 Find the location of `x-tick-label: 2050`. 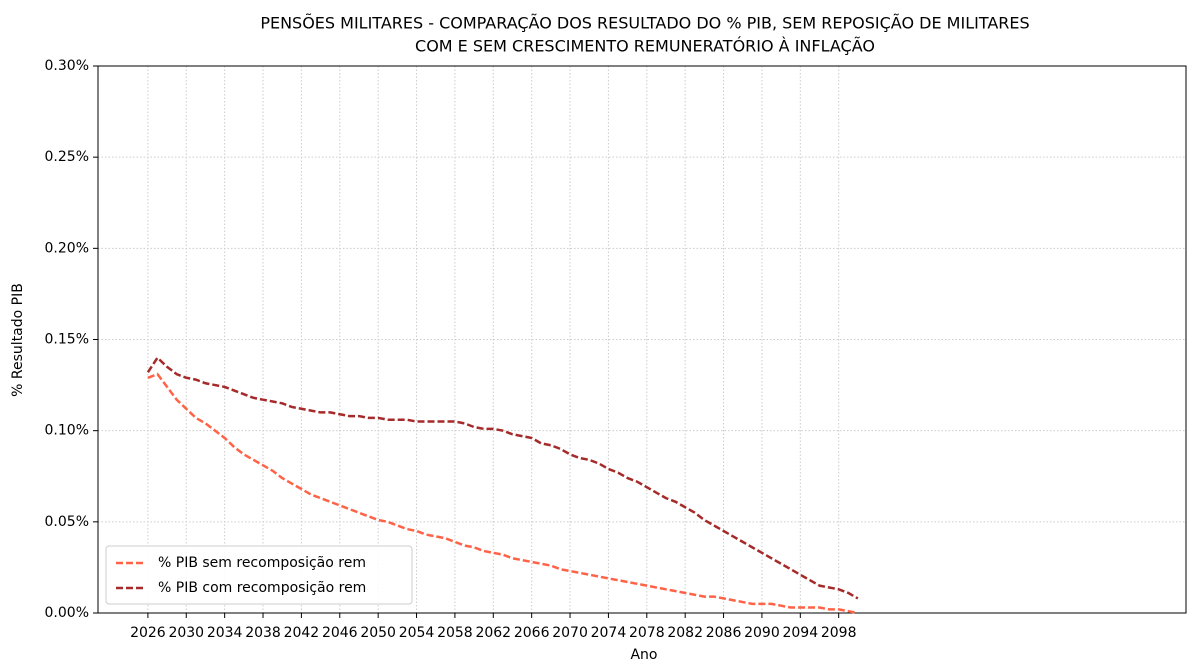

x-tick-label: 2050 is located at coordinates (378, 633).